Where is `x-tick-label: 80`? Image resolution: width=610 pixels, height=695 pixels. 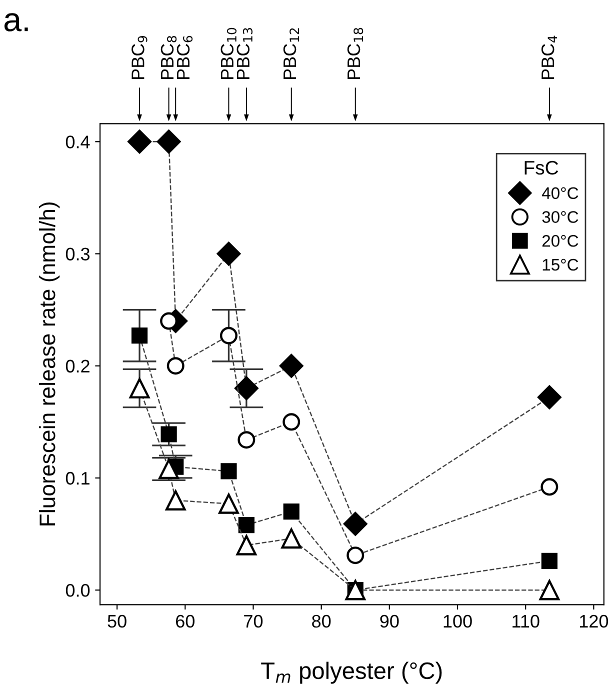
x-tick-label: 80 is located at coordinates (321, 621).